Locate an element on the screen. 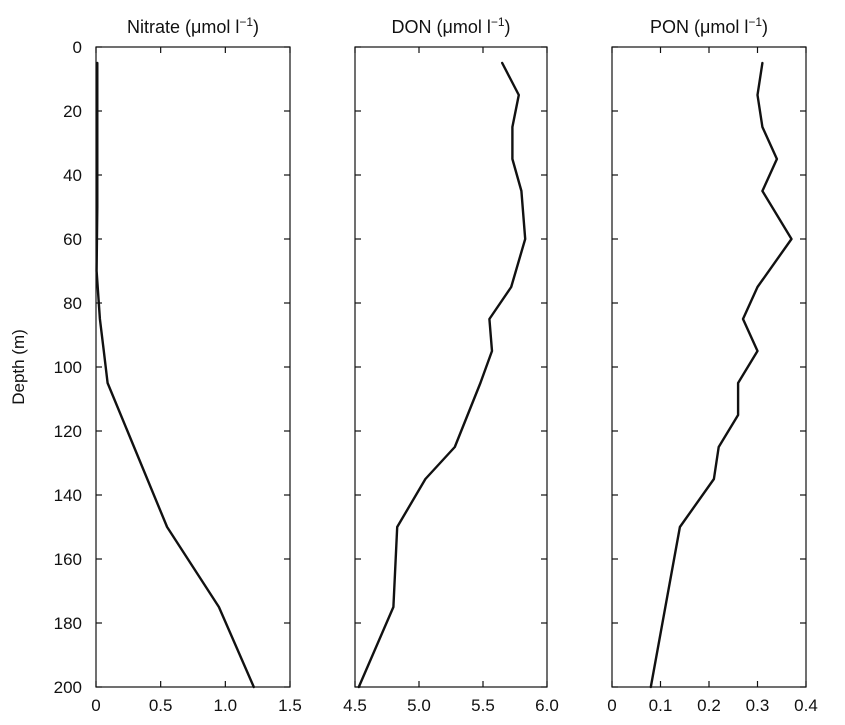 This screenshot has height=725, width=845. panel-1-ytick-label-7: 140 is located at coordinates (68, 495).